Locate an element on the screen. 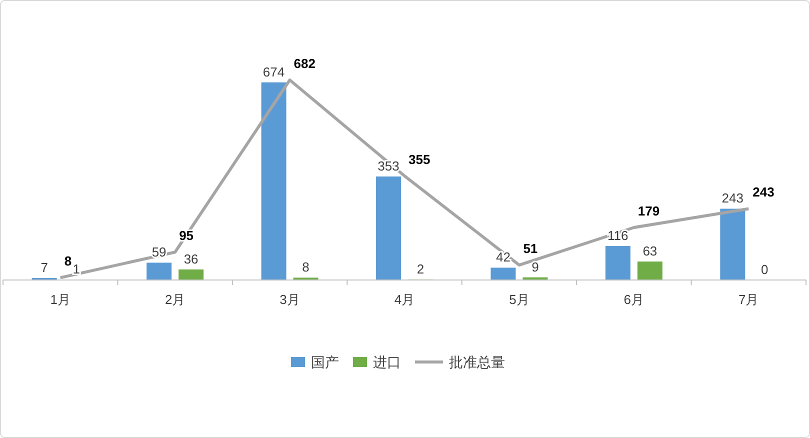  data-label: 9 is located at coordinates (535, 266).